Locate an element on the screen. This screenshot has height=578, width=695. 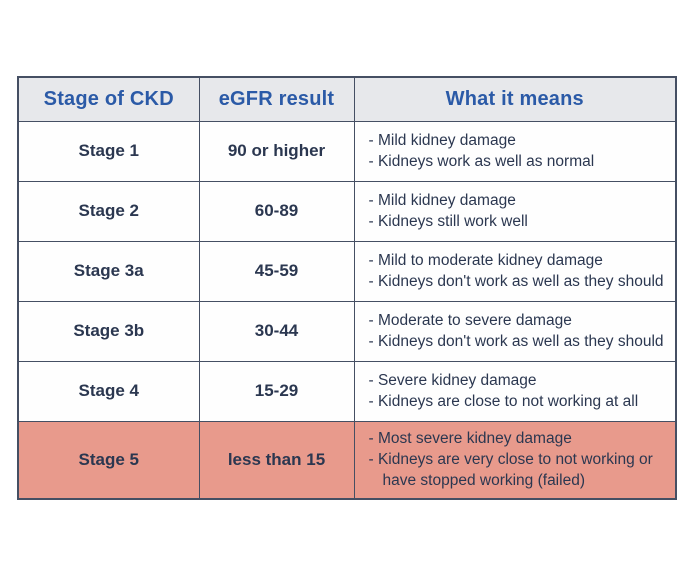
egfr-value: 15-29 is located at coordinates (276, 391).